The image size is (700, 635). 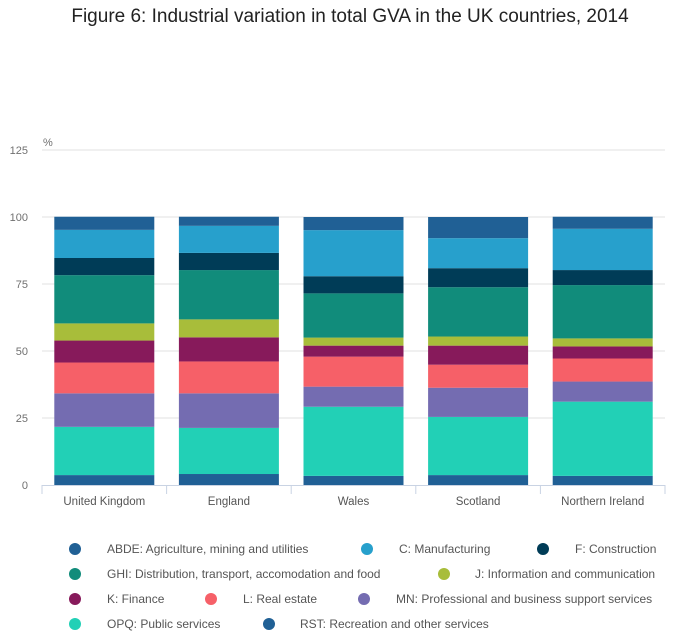 What do you see at coordinates (136, 599) in the screenshot?
I see `legend-label: K: Finance` at bounding box center [136, 599].